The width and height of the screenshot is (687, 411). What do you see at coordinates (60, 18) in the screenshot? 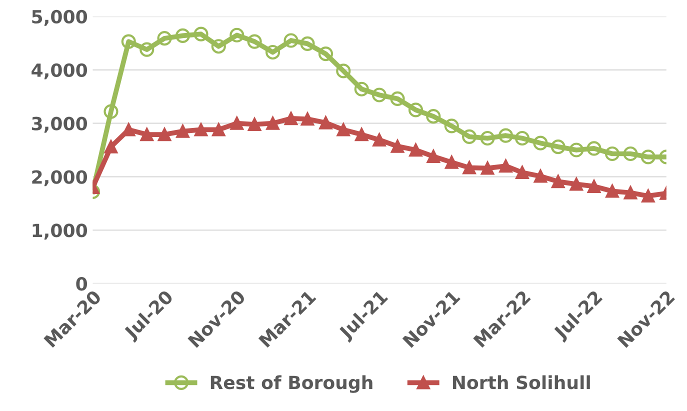
I see `y-tick-label: 5,000` at bounding box center [60, 18].